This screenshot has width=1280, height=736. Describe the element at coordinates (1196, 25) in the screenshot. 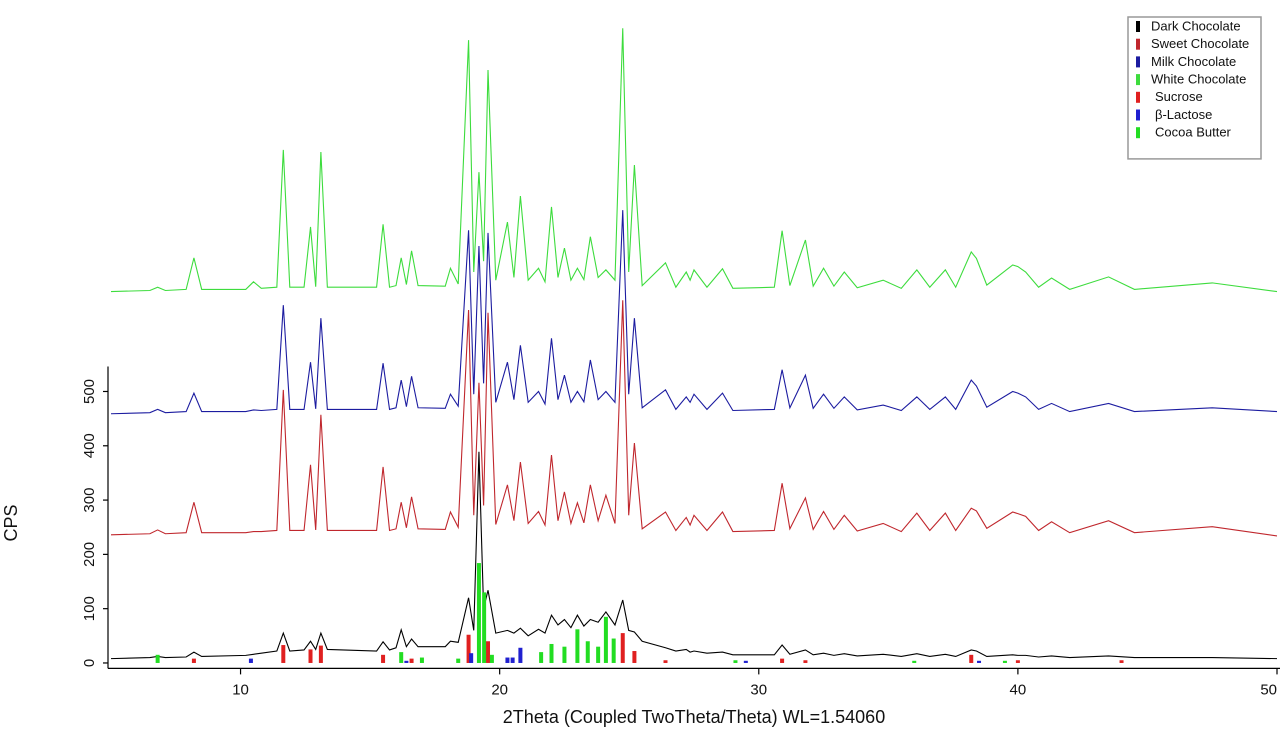

I see `legend-label: Dark Chocolate` at that location.